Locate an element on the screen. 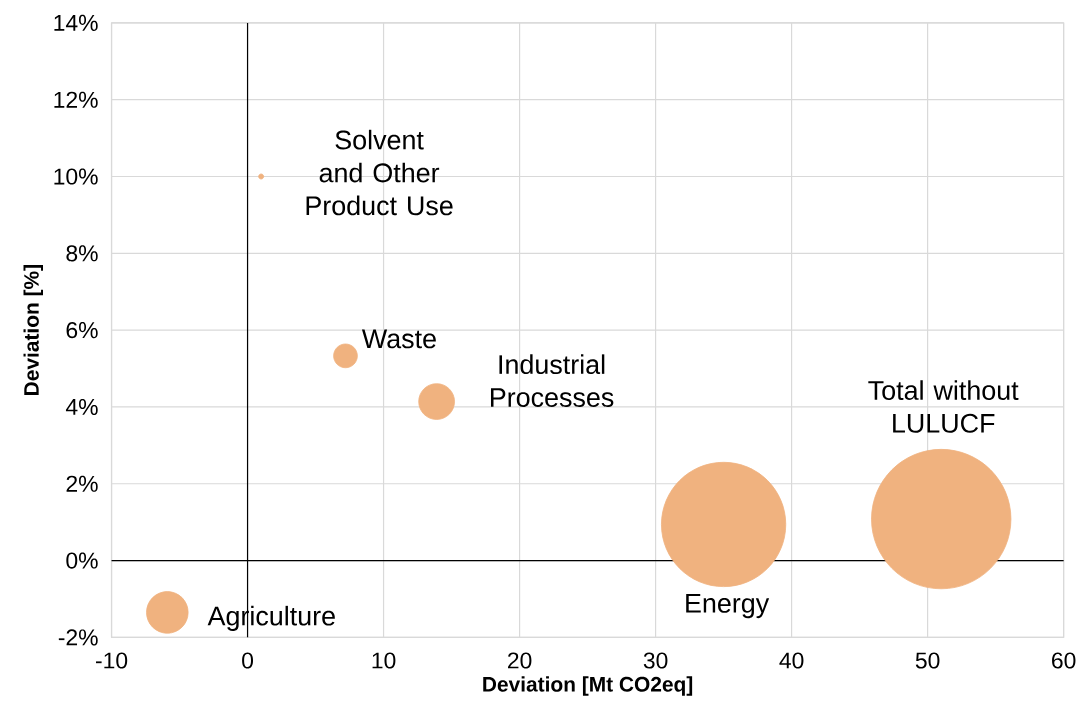 This screenshot has height=713, width=1083. y-tick-label: 2% is located at coordinates (82, 483).